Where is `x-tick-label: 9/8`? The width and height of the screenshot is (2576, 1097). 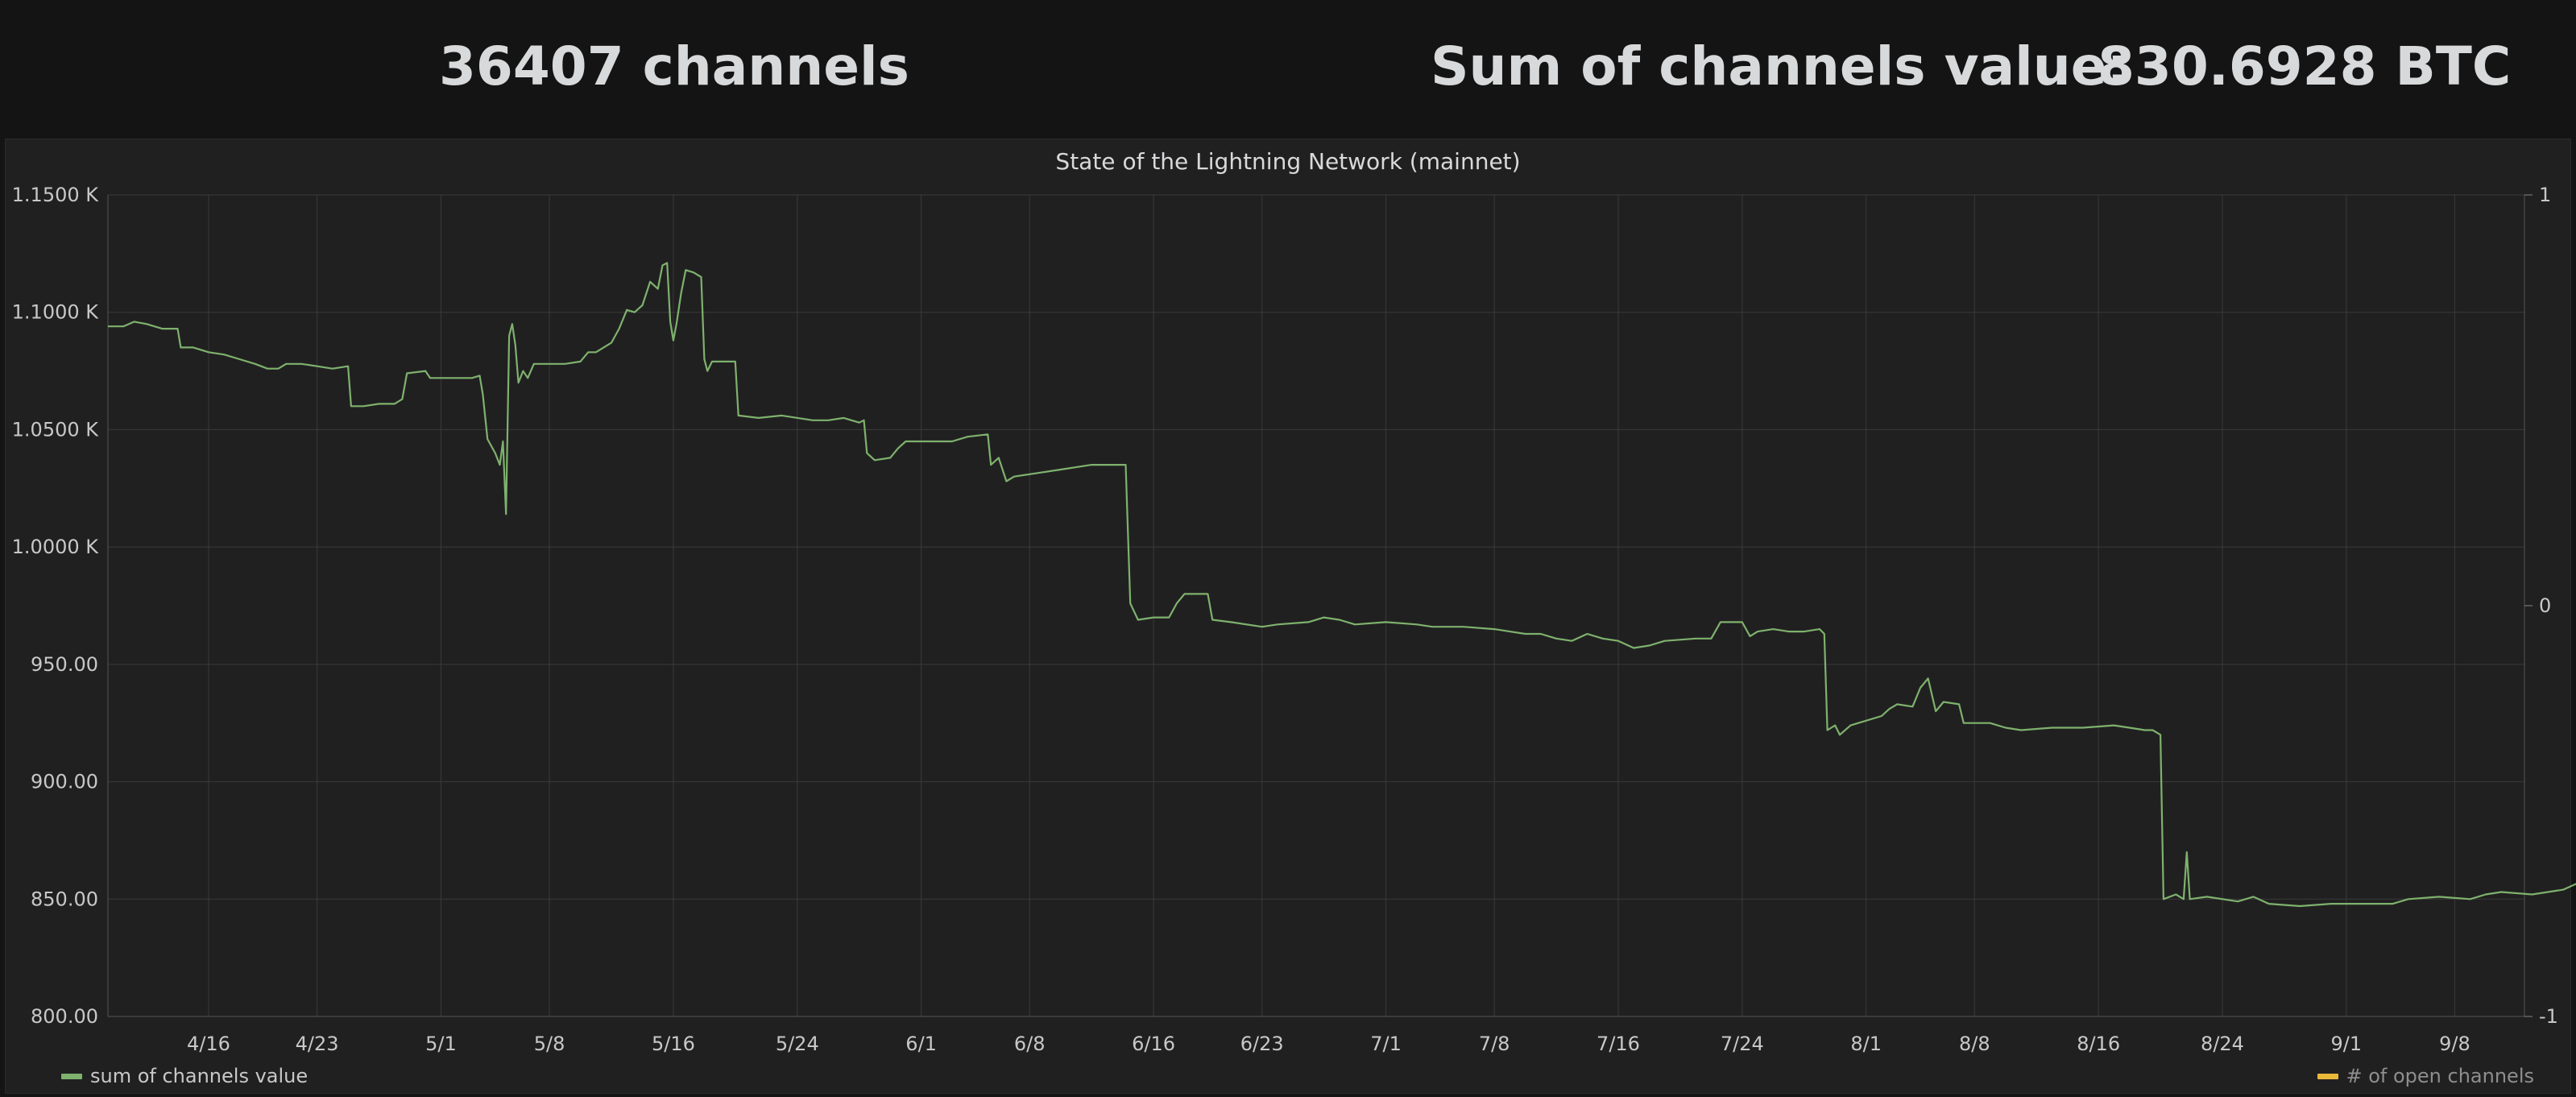 x-tick-label: 9/8 is located at coordinates (2454, 1044).